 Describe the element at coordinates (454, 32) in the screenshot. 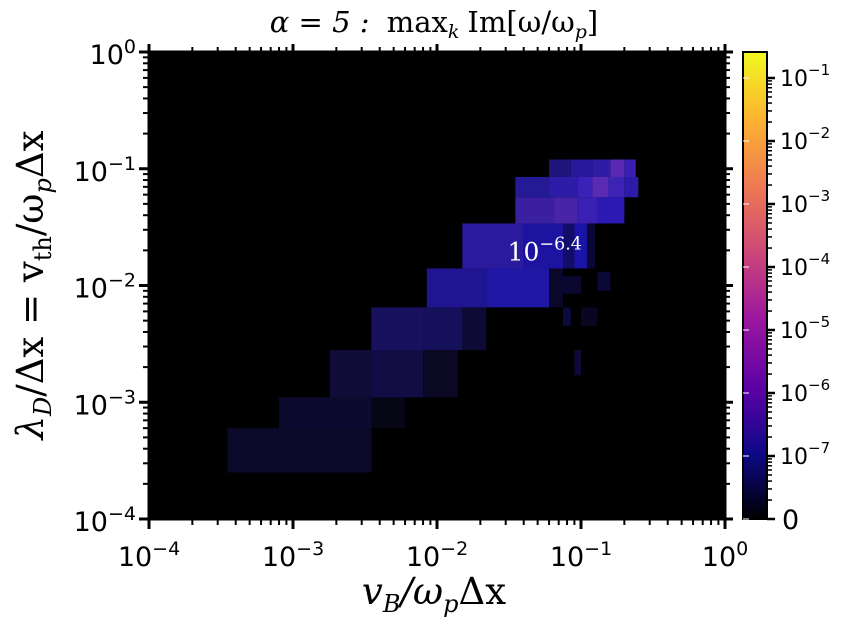

I see `title-sub: k` at that location.